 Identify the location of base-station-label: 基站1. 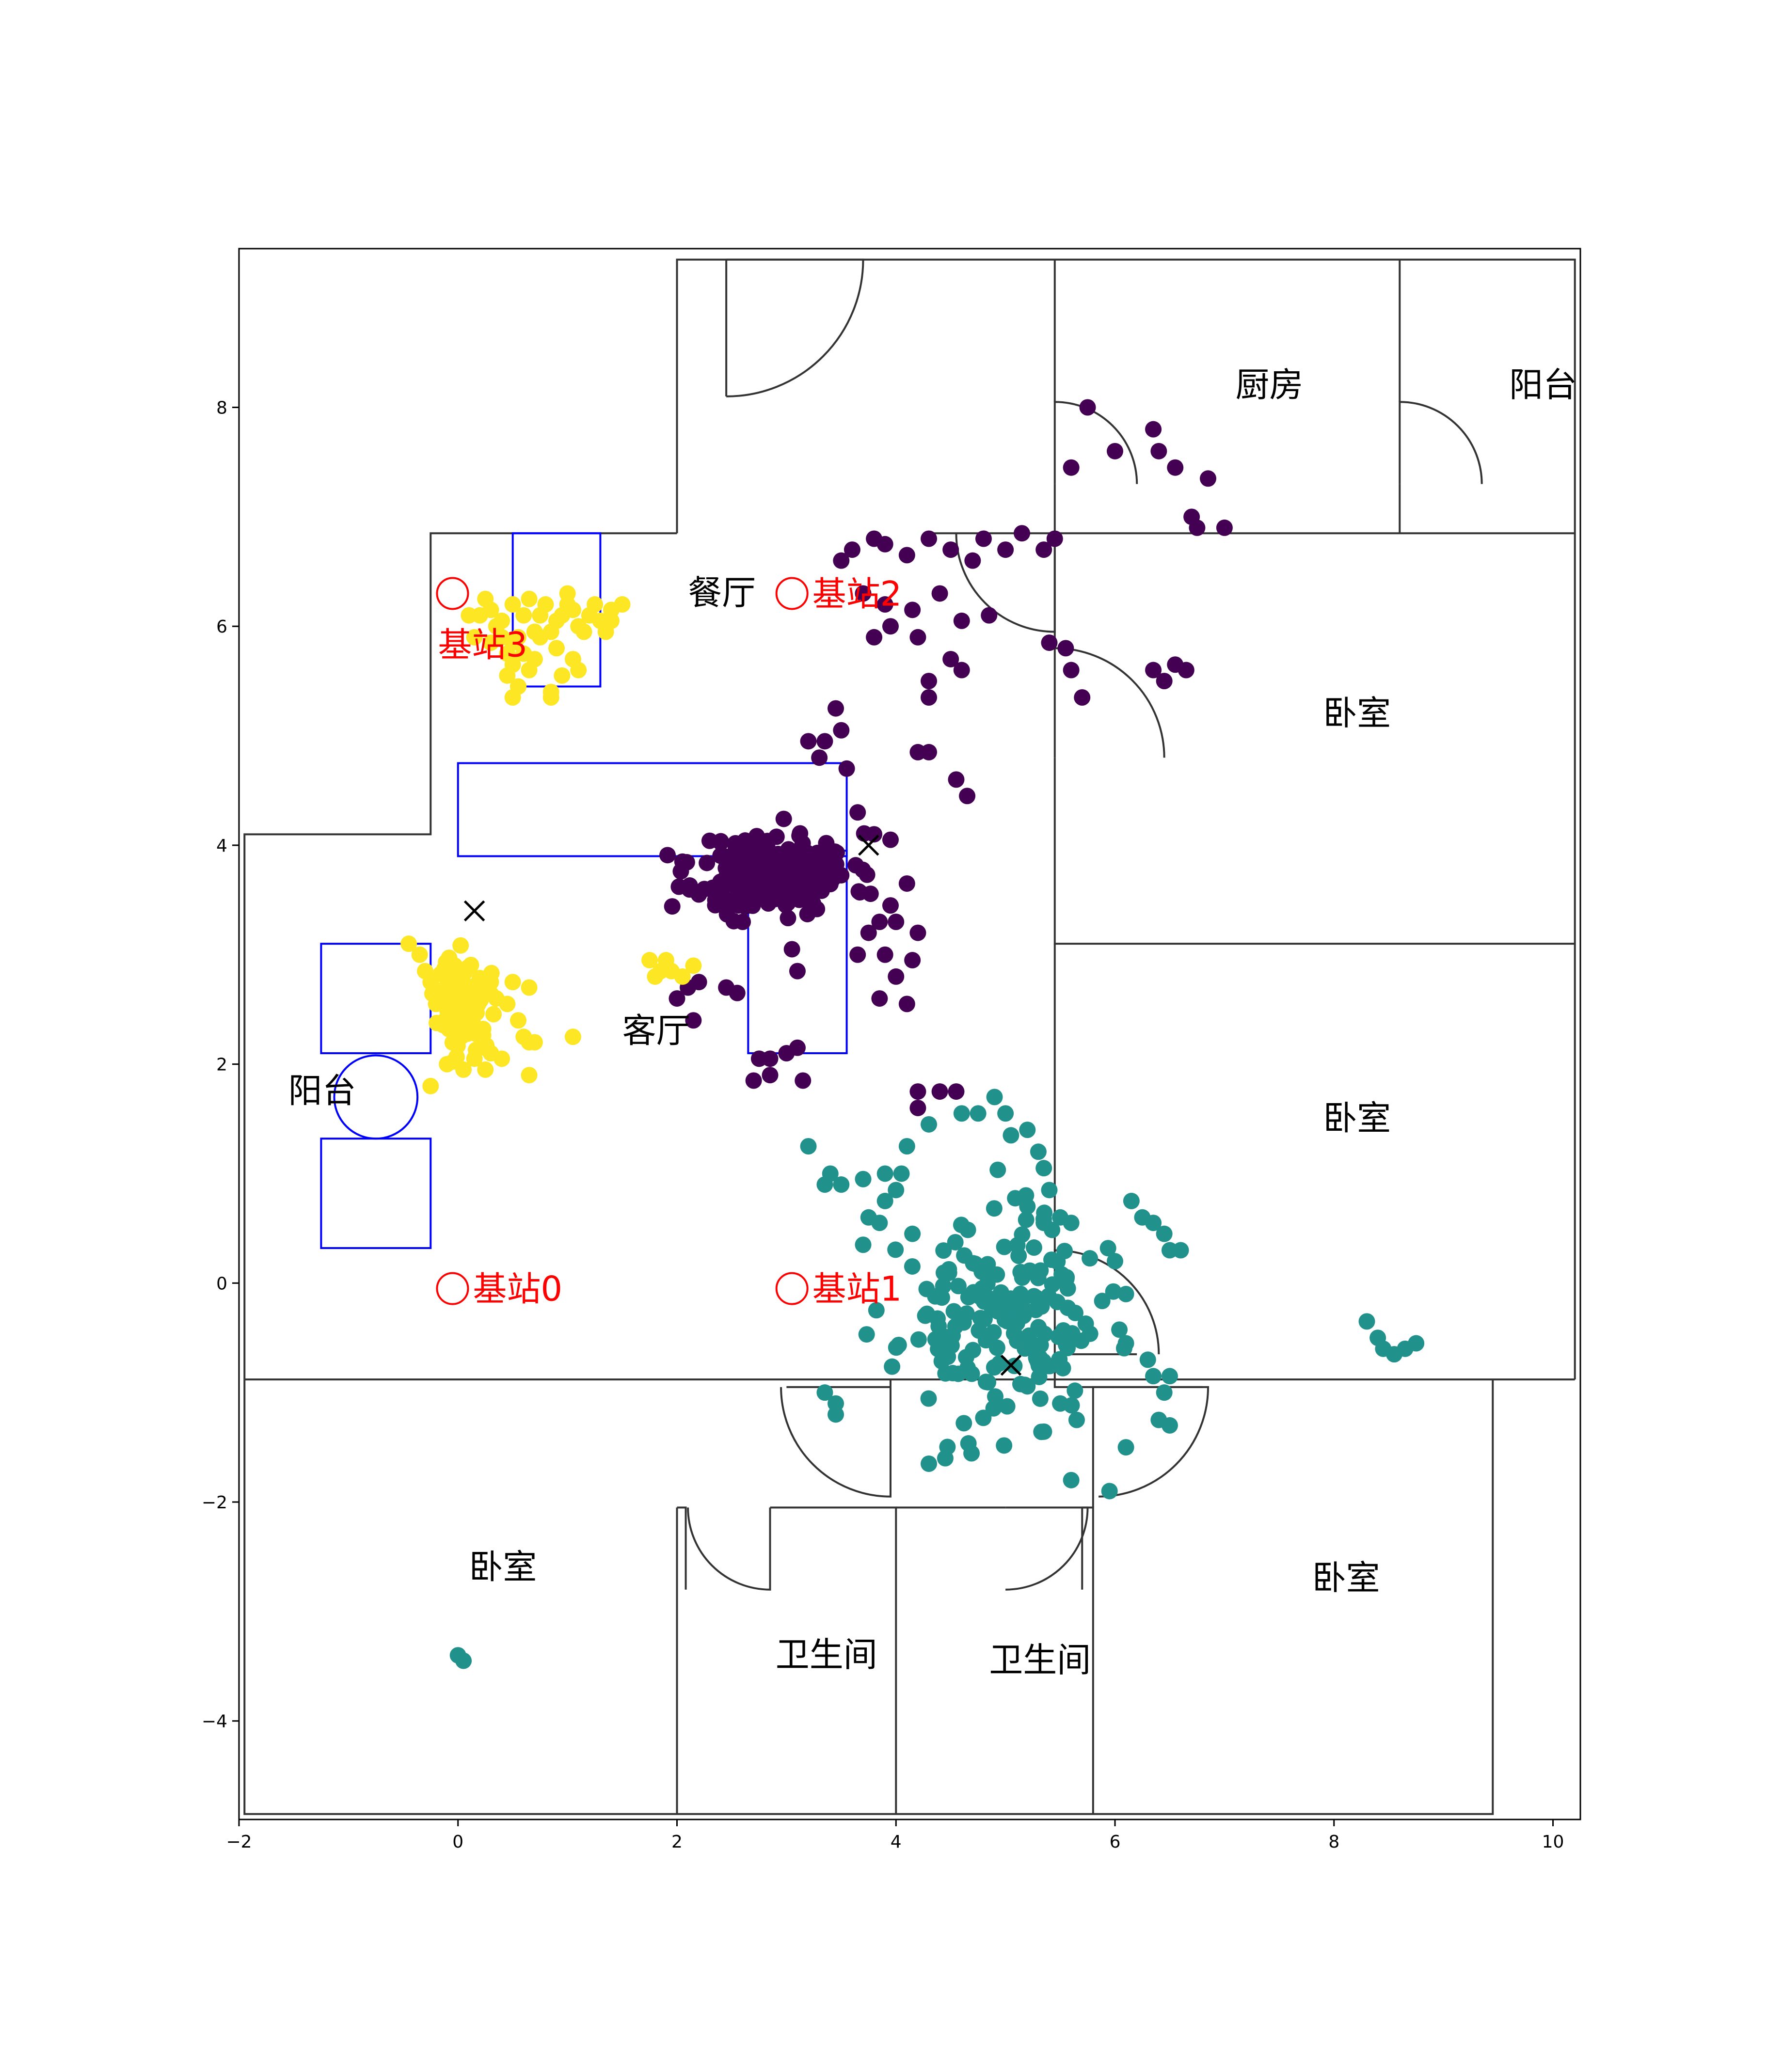
(857, 1289).